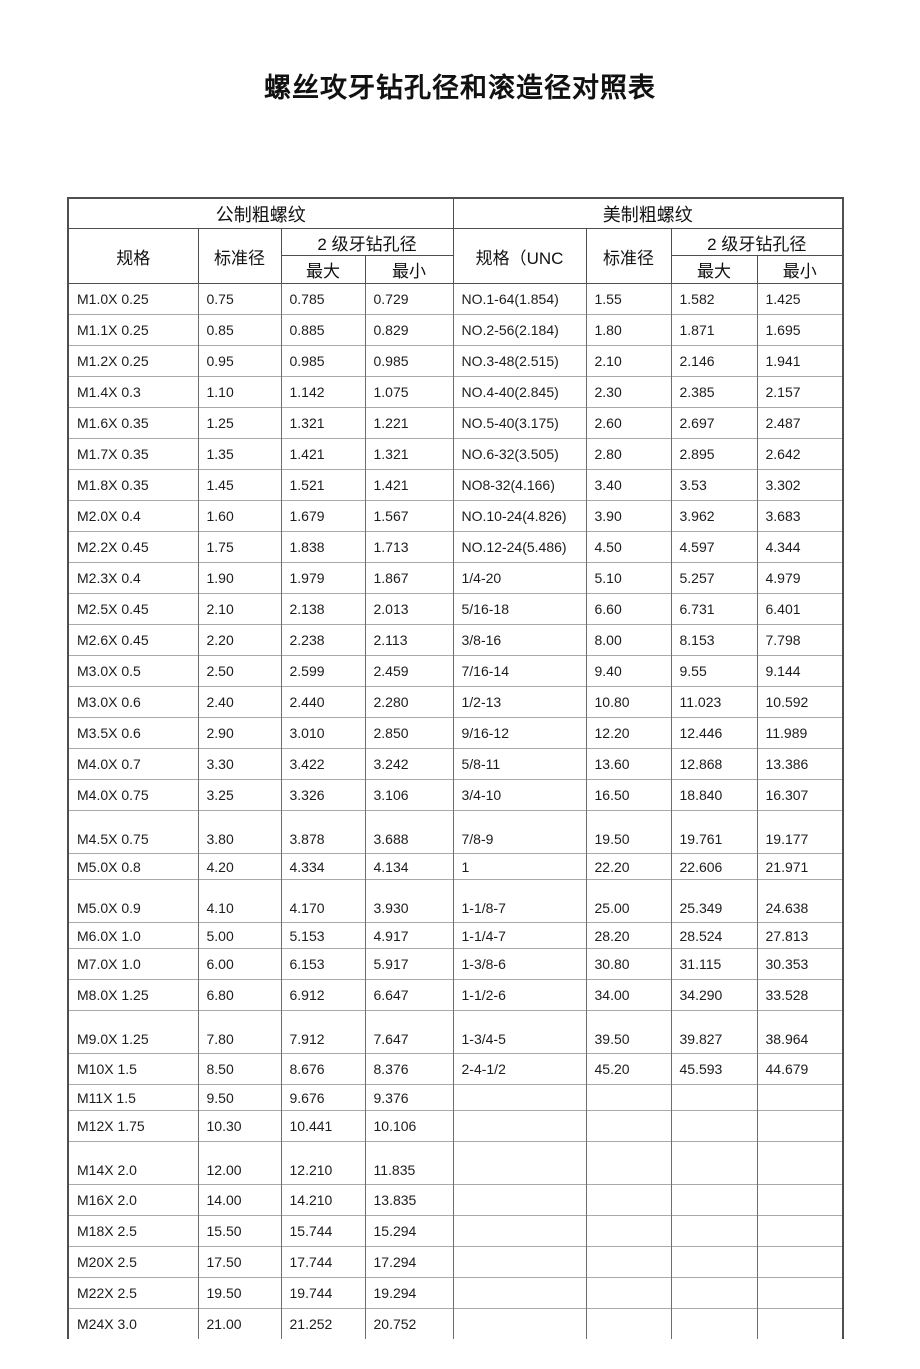 The width and height of the screenshot is (920, 1369). Describe the element at coordinates (409, 795) in the screenshot. I see `cell-metric-min: 3.106` at that location.